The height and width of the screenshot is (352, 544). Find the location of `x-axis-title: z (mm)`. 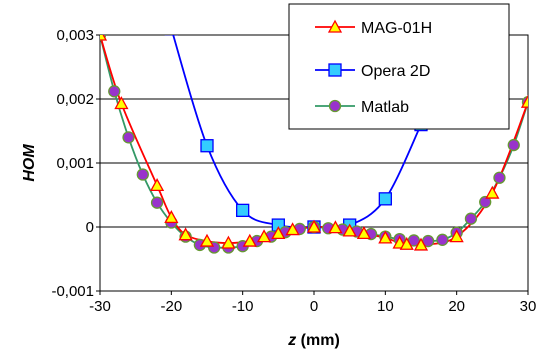

x-axis-title: z (mm) is located at coordinates (313, 340).